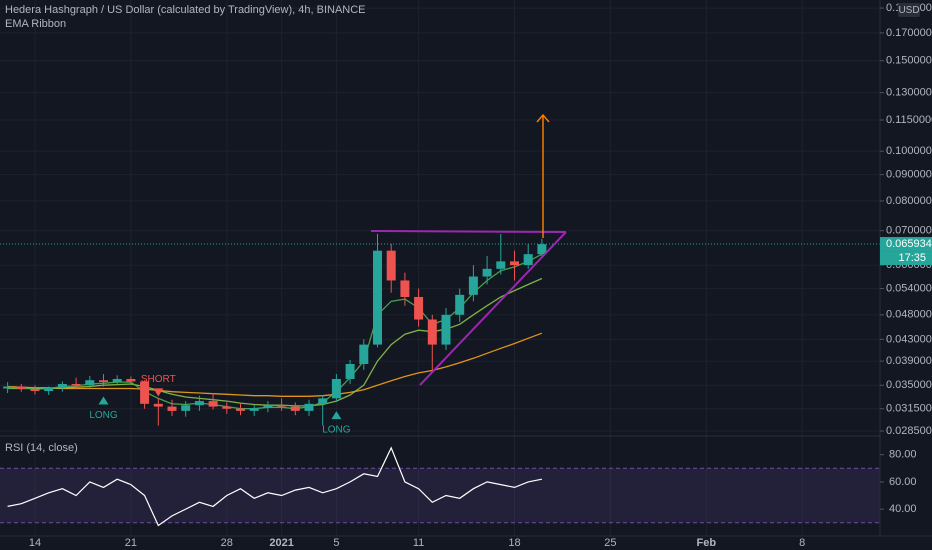  I want to click on x-tick-label: 28, so click(227, 543).